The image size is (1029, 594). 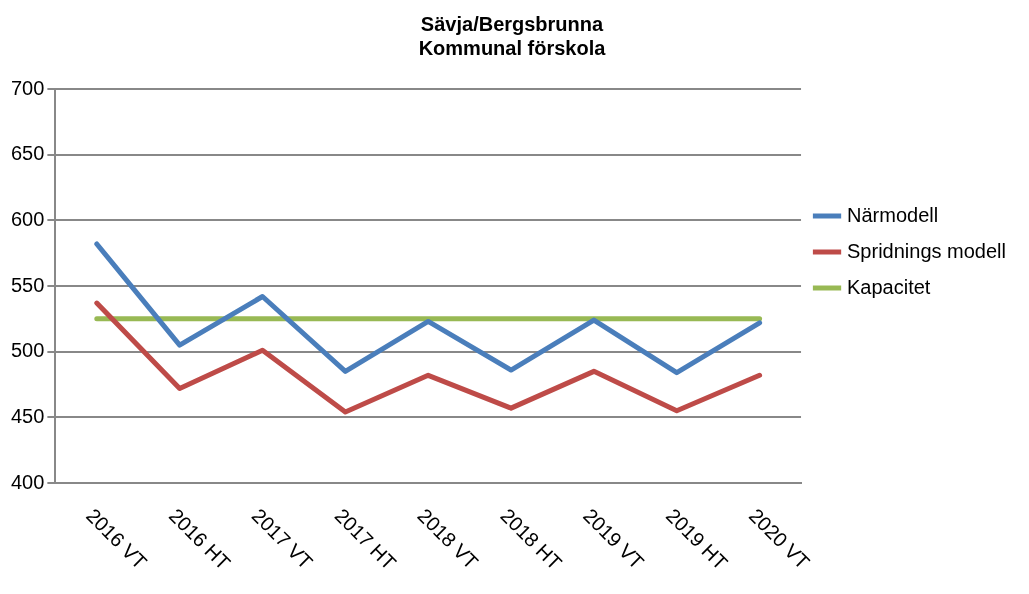 I want to click on text: Sävja/Bergsbrunna, so click(x=512, y=23).